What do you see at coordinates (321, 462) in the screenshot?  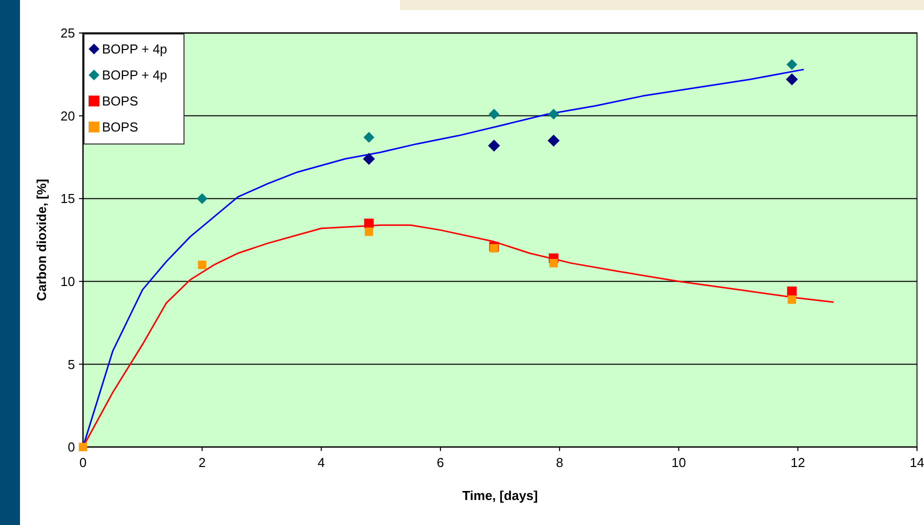 I see `x-tick-label: 4` at bounding box center [321, 462].